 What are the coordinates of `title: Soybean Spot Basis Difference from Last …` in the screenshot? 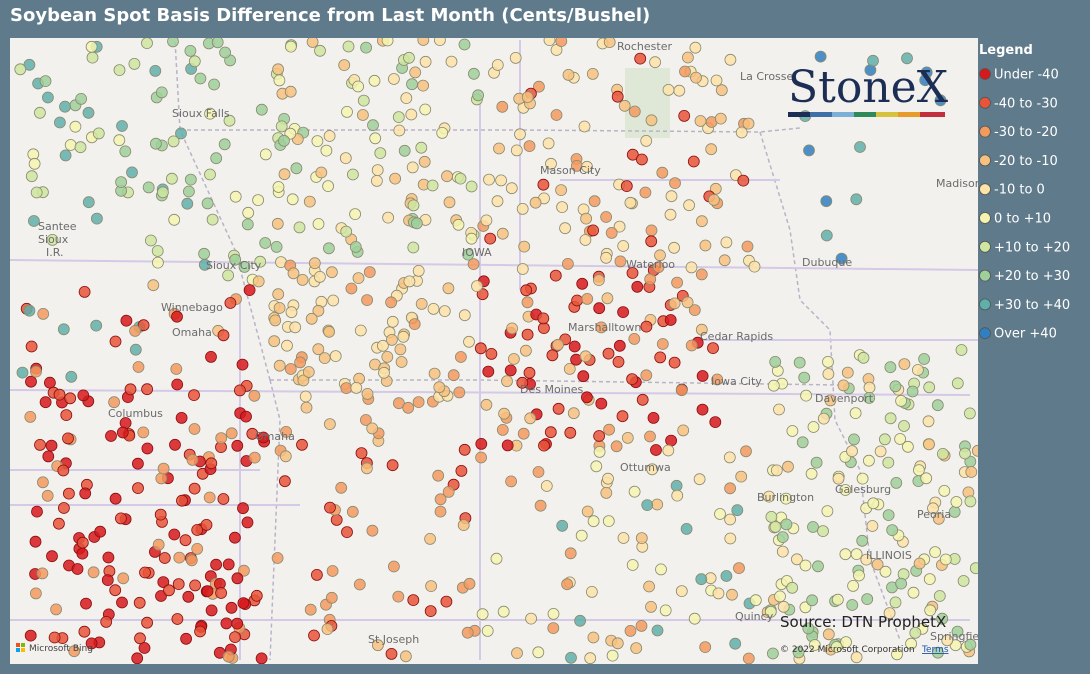 It's located at (330, 15).